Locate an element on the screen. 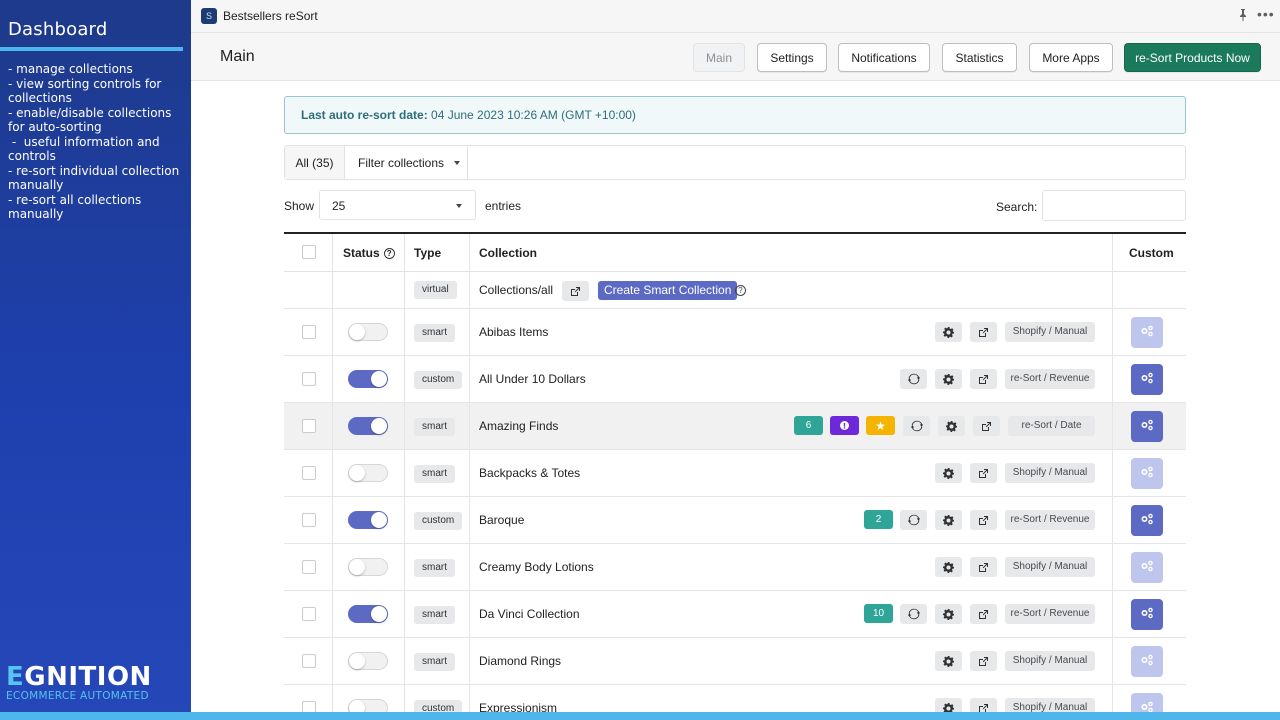 The image size is (1280, 720). type-badge: smart is located at coordinates (434, 568).